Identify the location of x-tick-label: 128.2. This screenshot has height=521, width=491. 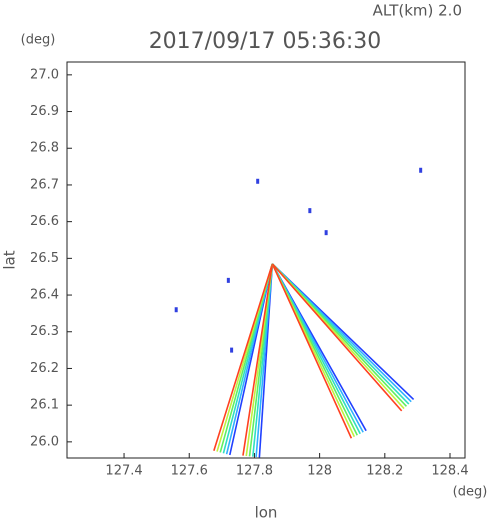
(384, 471).